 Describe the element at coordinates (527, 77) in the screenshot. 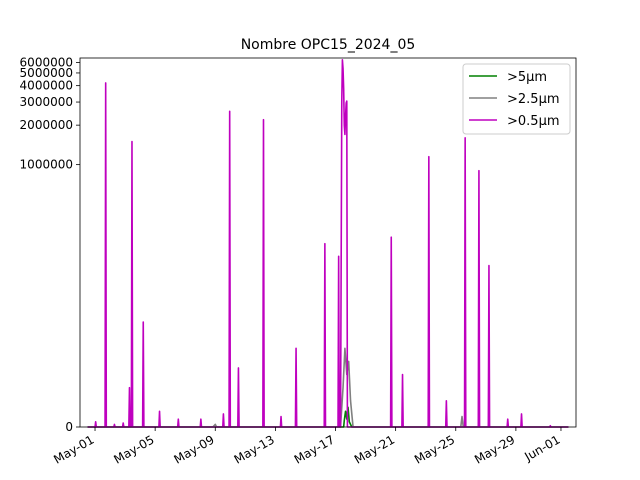

I see `legend-label: >5µm` at that location.